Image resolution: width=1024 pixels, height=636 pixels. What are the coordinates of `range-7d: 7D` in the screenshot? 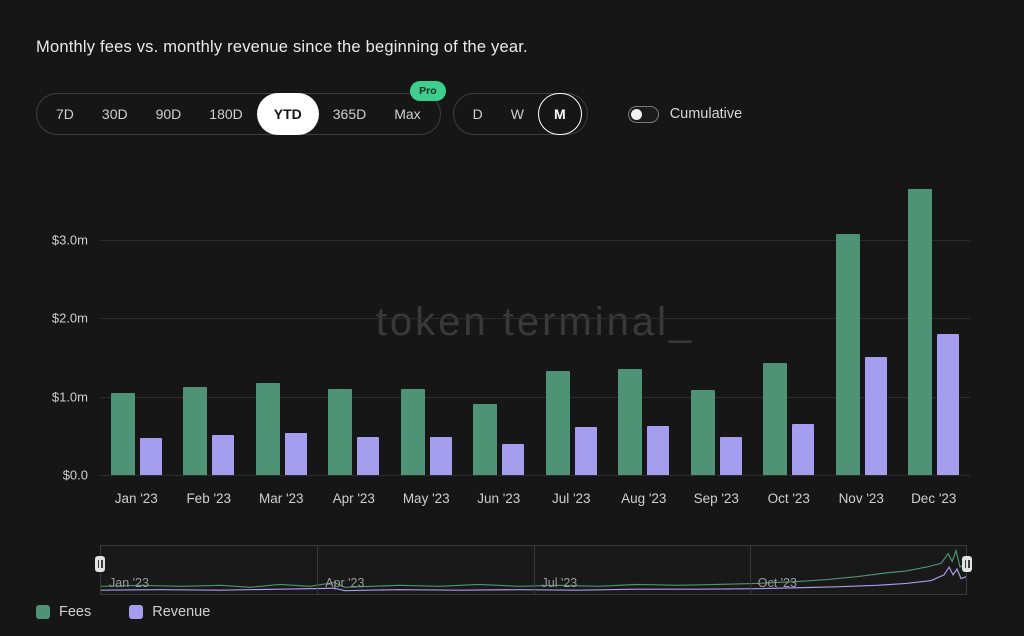 It's located at (65, 114).